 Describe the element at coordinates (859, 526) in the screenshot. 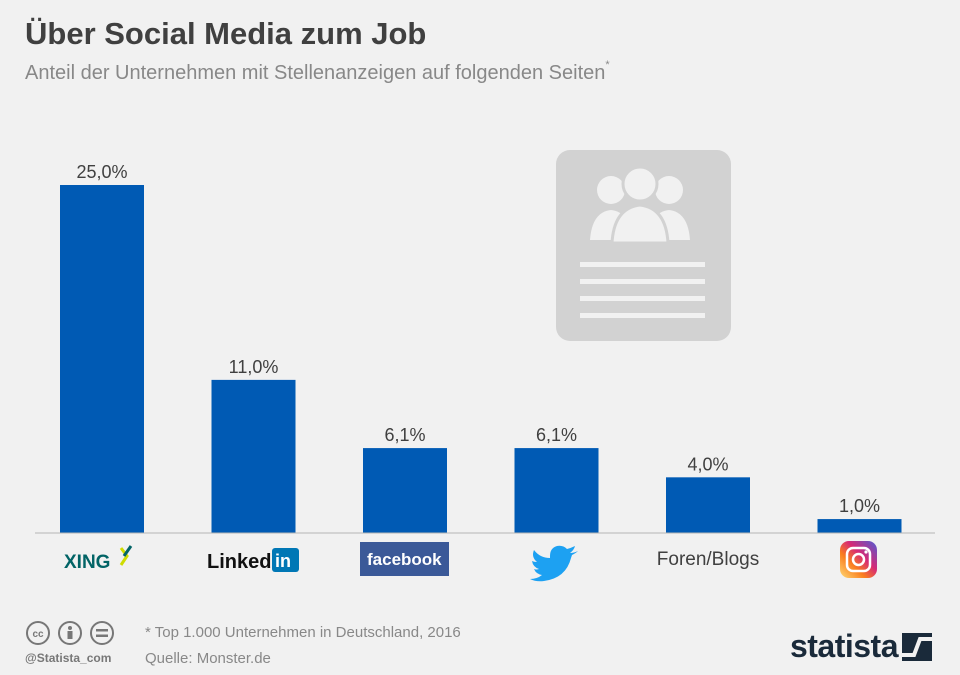

I see `bar-instagram` at that location.